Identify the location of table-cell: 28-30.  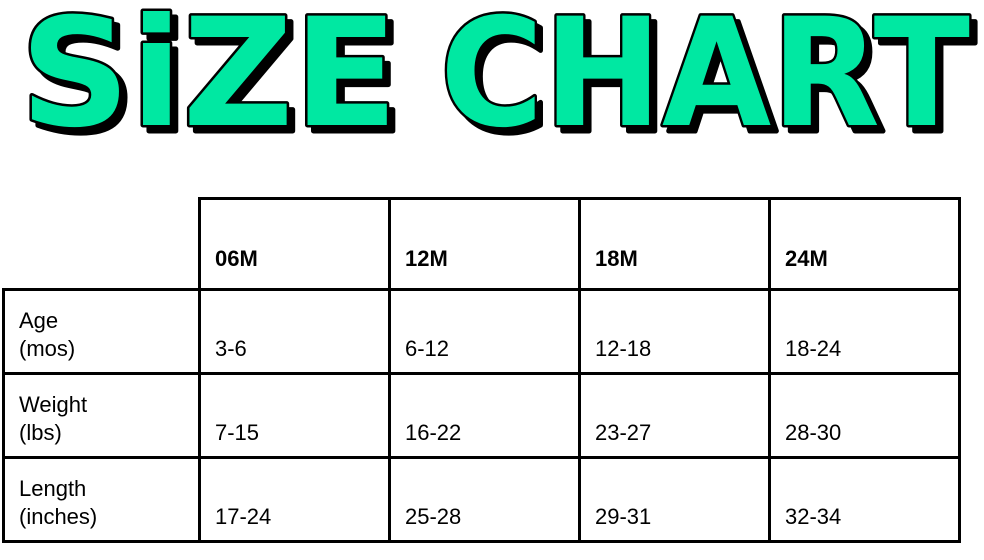
(864, 415).